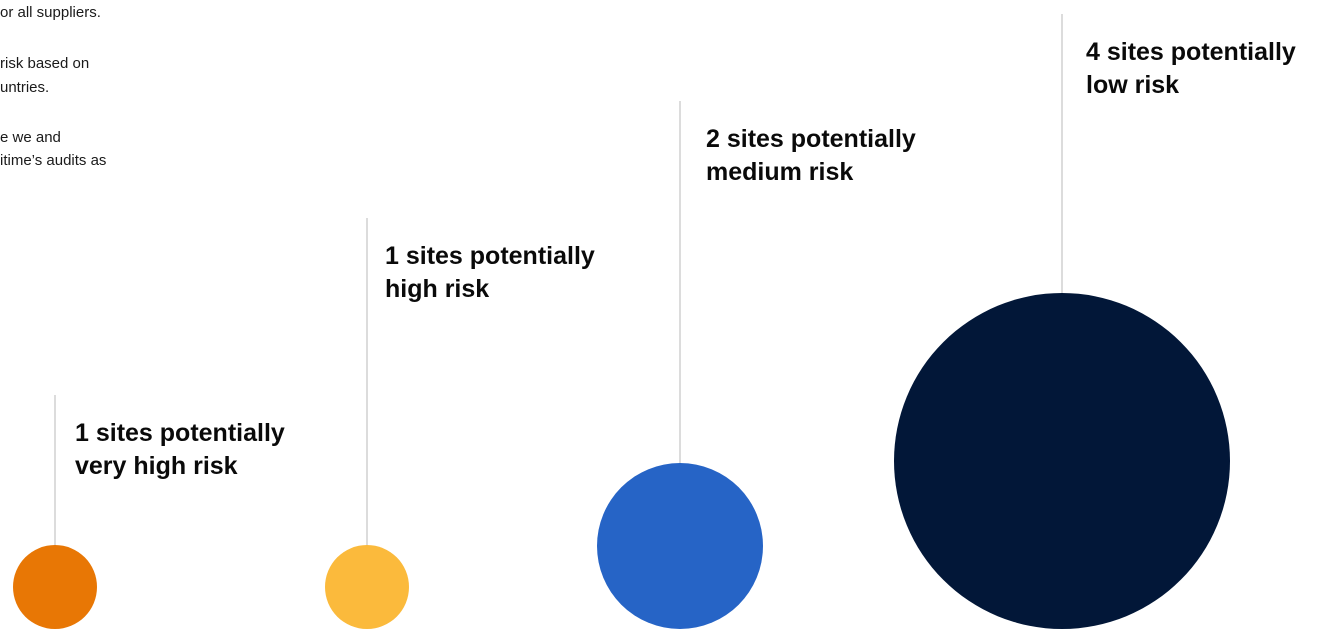  What do you see at coordinates (25, 87) in the screenshot?
I see `intro-line: untries.` at bounding box center [25, 87].